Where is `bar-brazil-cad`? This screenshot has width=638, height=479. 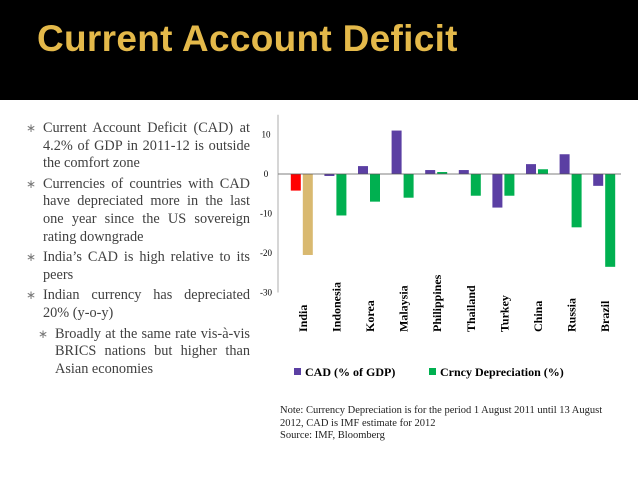
bar-brazil-cad is located at coordinates (598, 180).